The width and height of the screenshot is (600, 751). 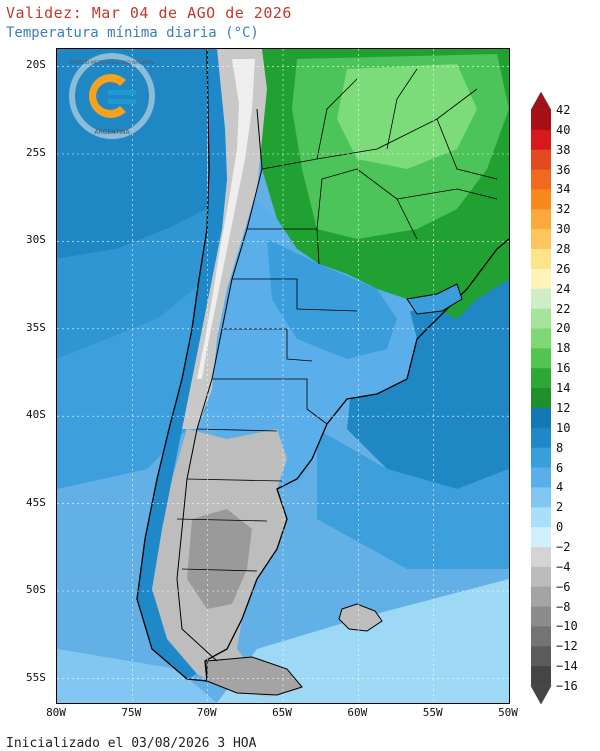 I want to click on land-pampa-warm, so click(x=332, y=299).